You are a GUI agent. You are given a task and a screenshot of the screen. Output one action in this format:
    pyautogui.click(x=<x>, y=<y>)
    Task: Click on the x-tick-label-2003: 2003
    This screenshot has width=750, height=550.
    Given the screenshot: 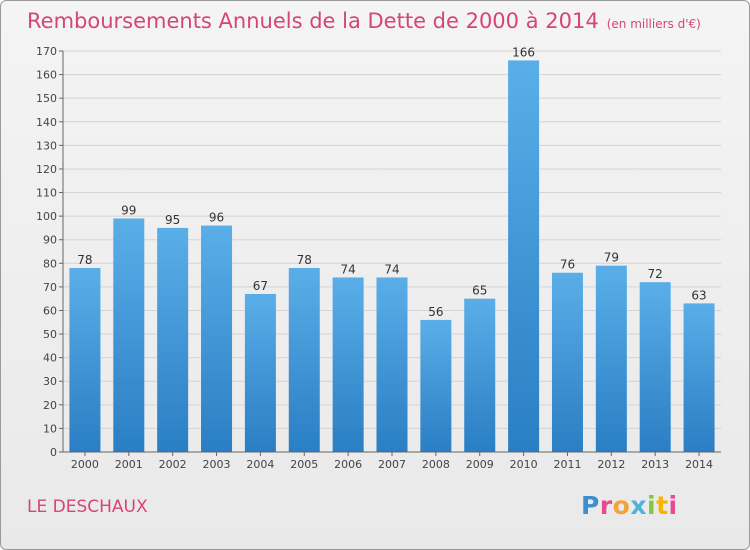 What is the action you would take?
    pyautogui.click(x=217, y=464)
    